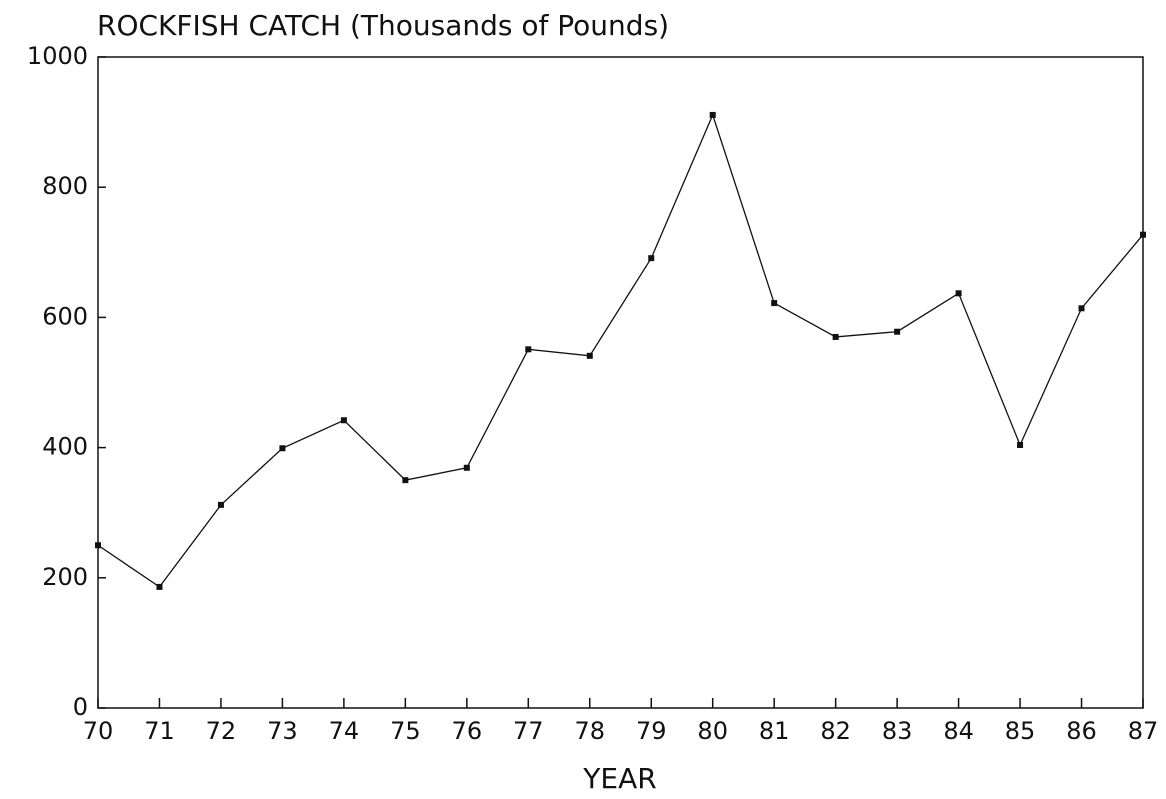 The image size is (1166, 799). I want to click on x-tick-label: 72, so click(221, 731).